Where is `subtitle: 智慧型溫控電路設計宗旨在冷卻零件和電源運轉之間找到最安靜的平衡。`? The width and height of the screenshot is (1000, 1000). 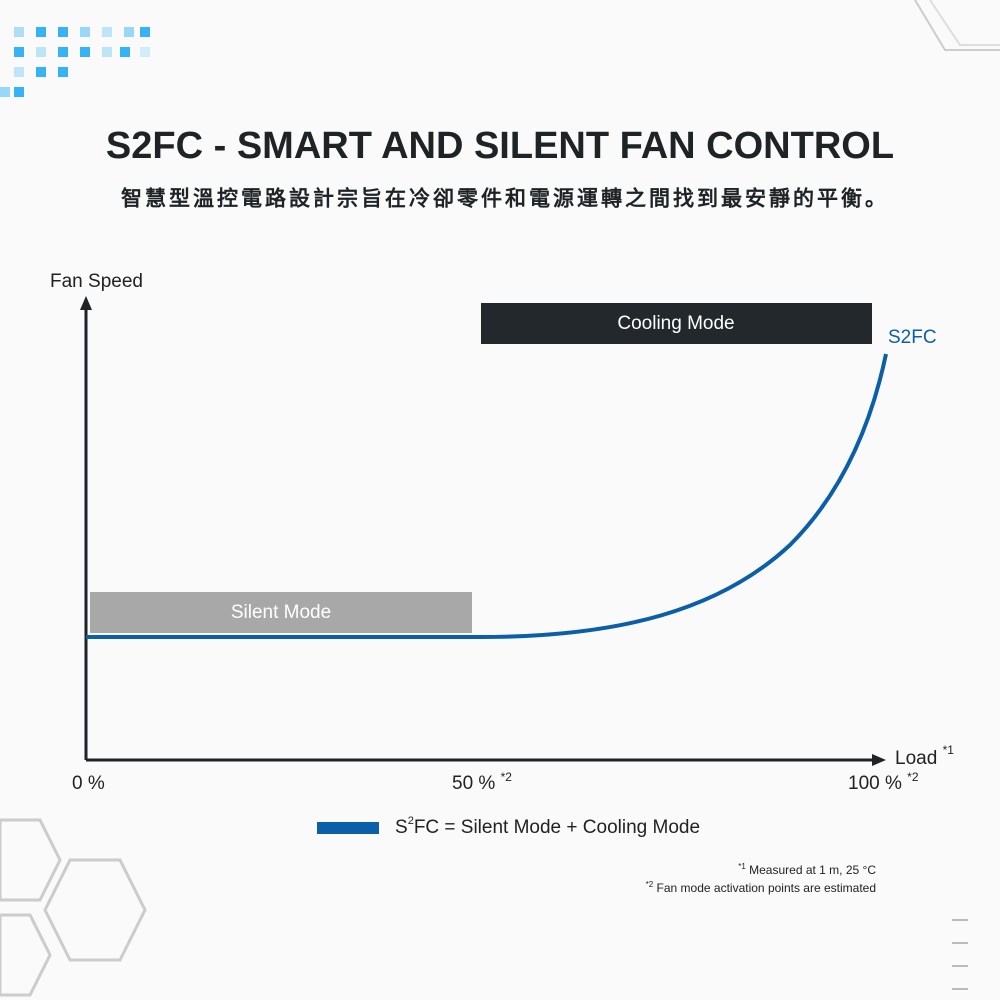 subtitle: 智慧型溫控電路設計宗旨在冷卻零件和電源運轉之間找到最安靜的平衡。 is located at coordinates (505, 199).